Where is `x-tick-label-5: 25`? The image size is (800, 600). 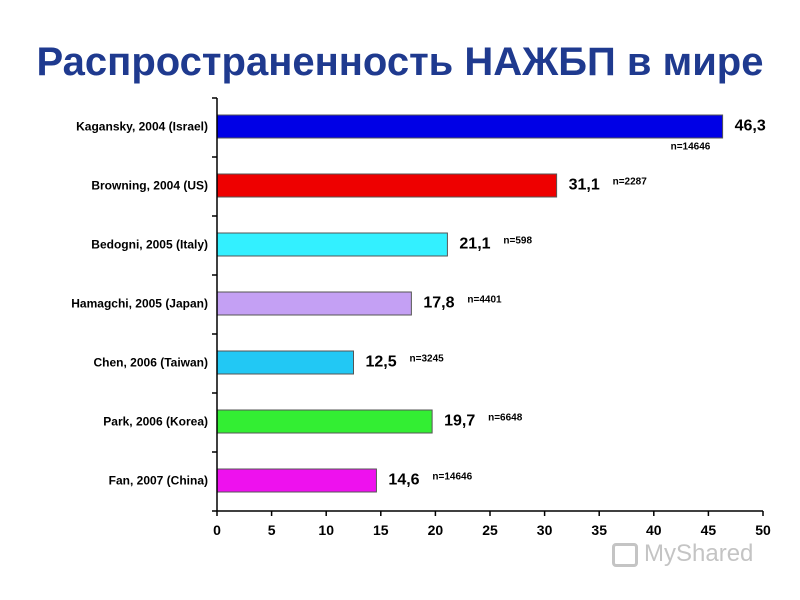 x-tick-label-5: 25 is located at coordinates (490, 530).